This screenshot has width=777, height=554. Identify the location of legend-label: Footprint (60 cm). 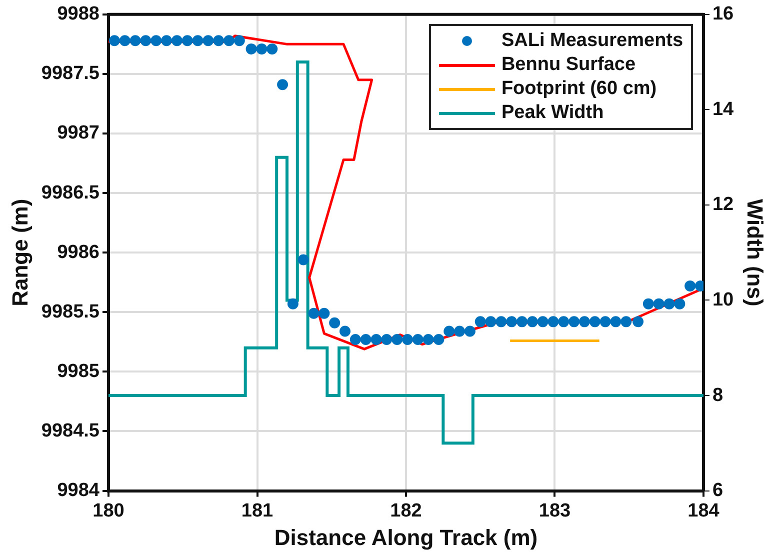
(579, 89).